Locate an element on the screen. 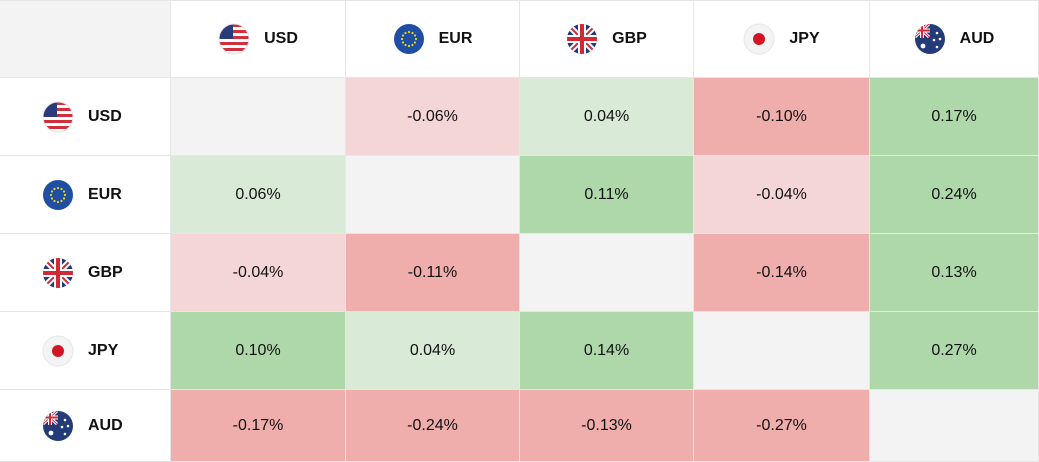  col-header-gbp: GBP is located at coordinates (607, 39).